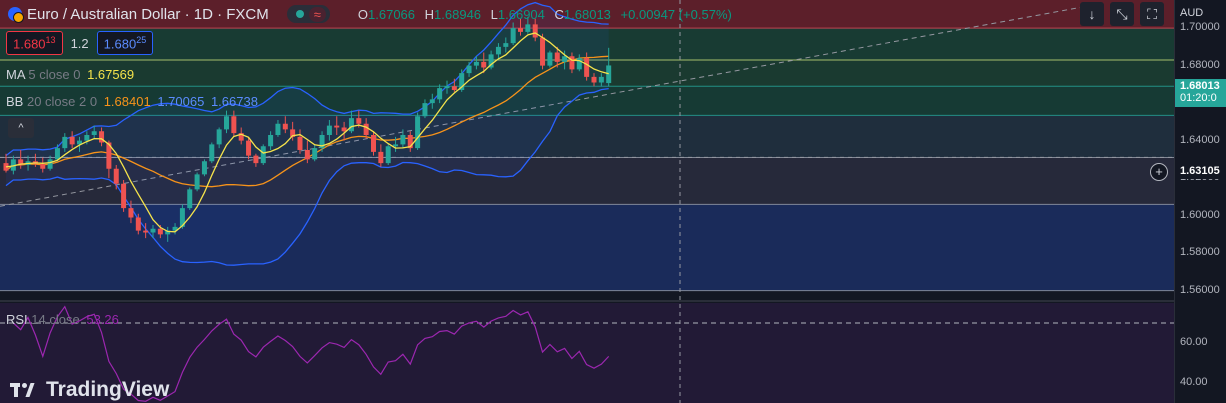 Image resolution: width=1226 pixels, height=403 pixels. What do you see at coordinates (17, 319) in the screenshot?
I see `rsi-name: RSI` at bounding box center [17, 319].